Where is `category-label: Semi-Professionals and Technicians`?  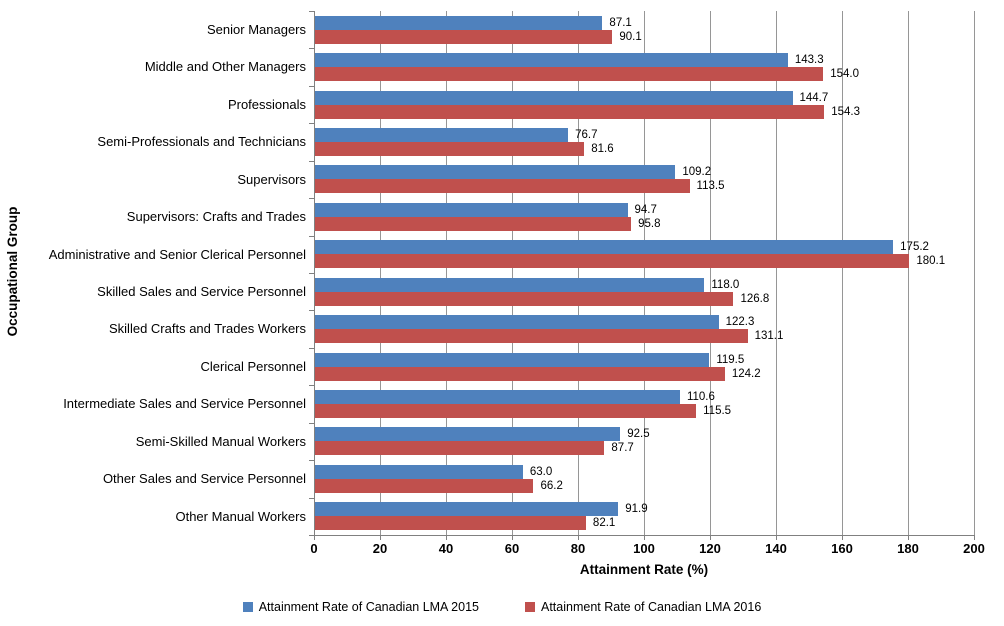 category-label: Semi-Professionals and Technicians is located at coordinates (201, 142).